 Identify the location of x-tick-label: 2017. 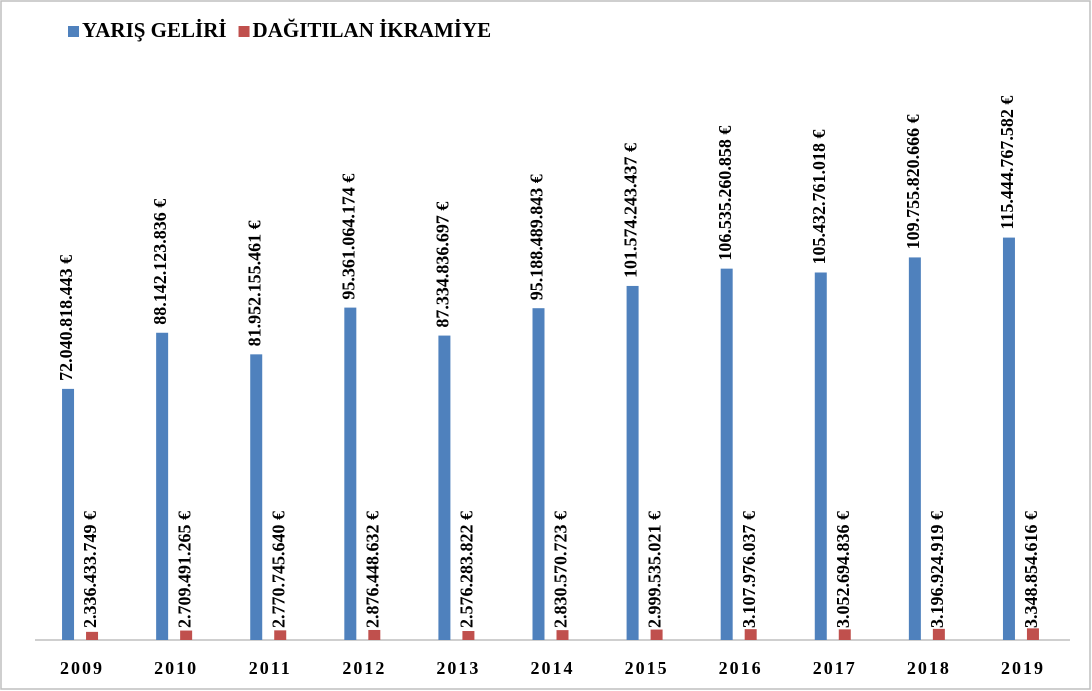
(835, 668).